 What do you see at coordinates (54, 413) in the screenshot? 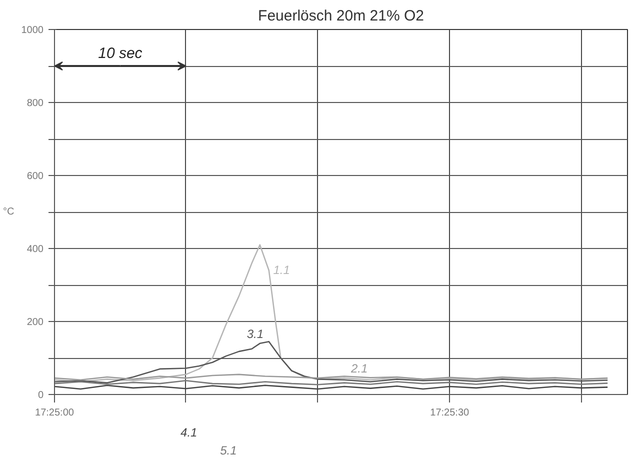
I see `x-tick-label: 17:25:00` at bounding box center [54, 413].